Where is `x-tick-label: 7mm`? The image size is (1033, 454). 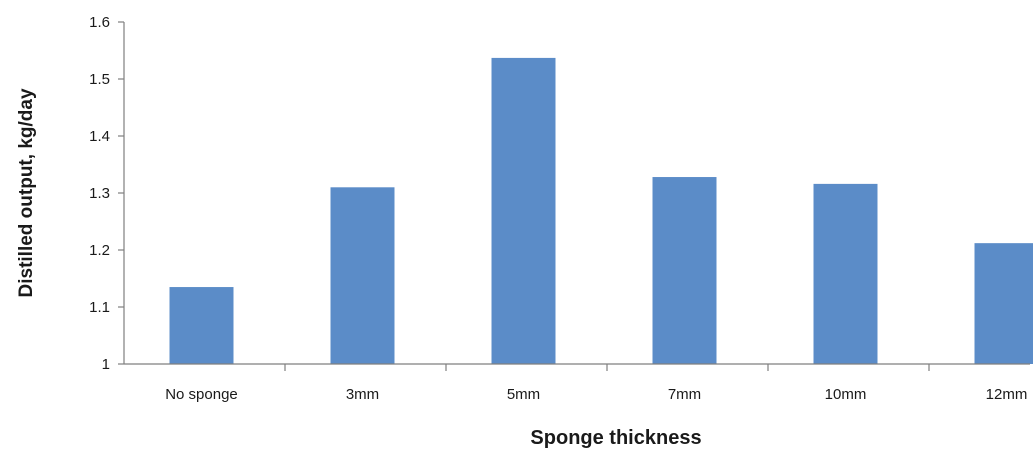
x-tick-label: 7mm is located at coordinates (684, 394).